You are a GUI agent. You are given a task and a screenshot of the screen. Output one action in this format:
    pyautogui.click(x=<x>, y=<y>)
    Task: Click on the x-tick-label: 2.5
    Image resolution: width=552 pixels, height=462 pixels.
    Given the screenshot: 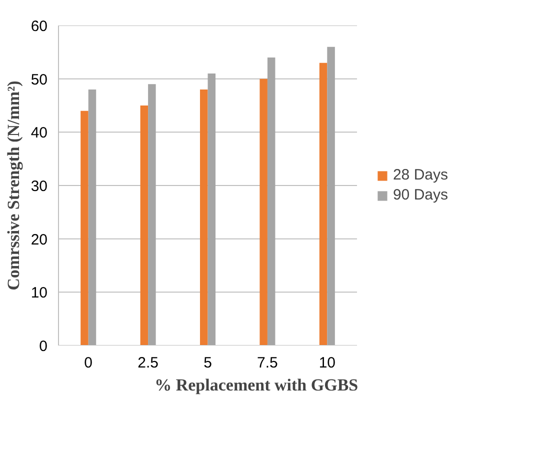 What is the action you would take?
    pyautogui.click(x=148, y=363)
    